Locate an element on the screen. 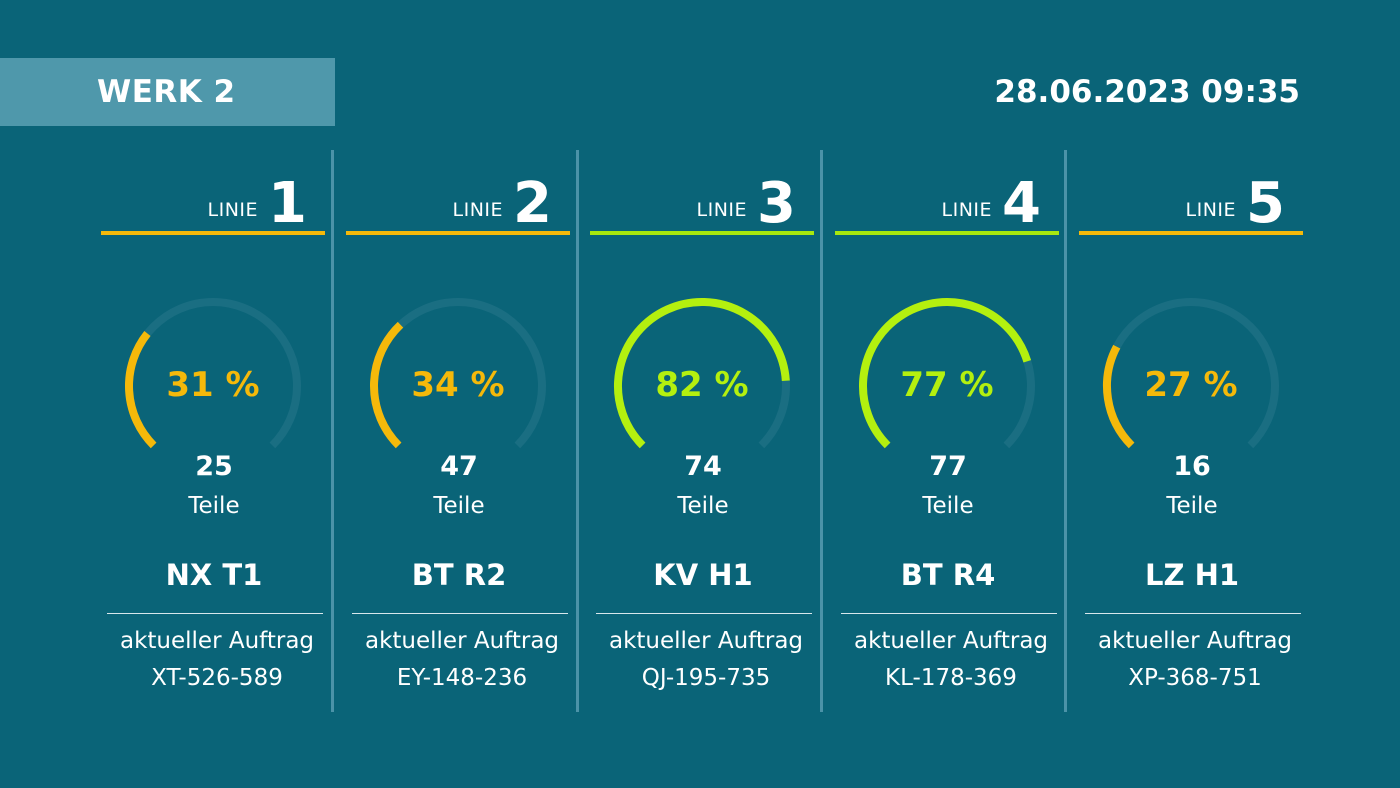 This screenshot has width=1400, height=788. parts-count: 25 is located at coordinates (214, 466).